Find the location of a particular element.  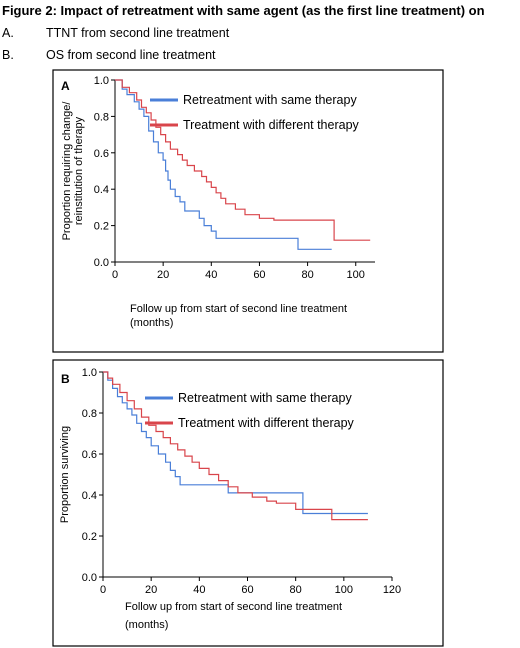

panel-letter: A is located at coordinates (65, 86).